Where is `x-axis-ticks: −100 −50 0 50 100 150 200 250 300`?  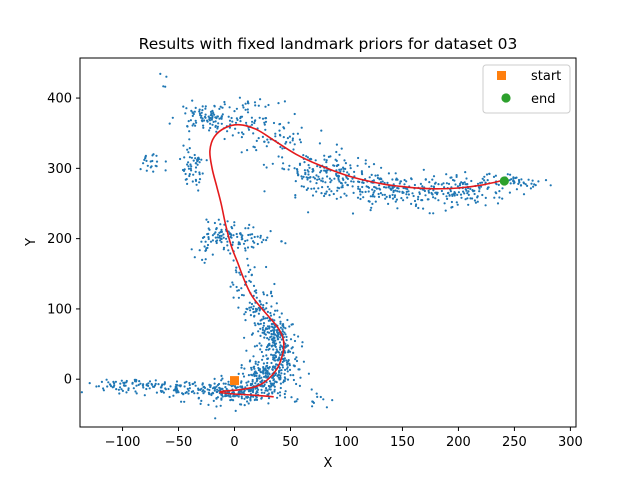
x-axis-ticks: −100 −50 0 50 100 150 200 250 300 is located at coordinates (344, 438).